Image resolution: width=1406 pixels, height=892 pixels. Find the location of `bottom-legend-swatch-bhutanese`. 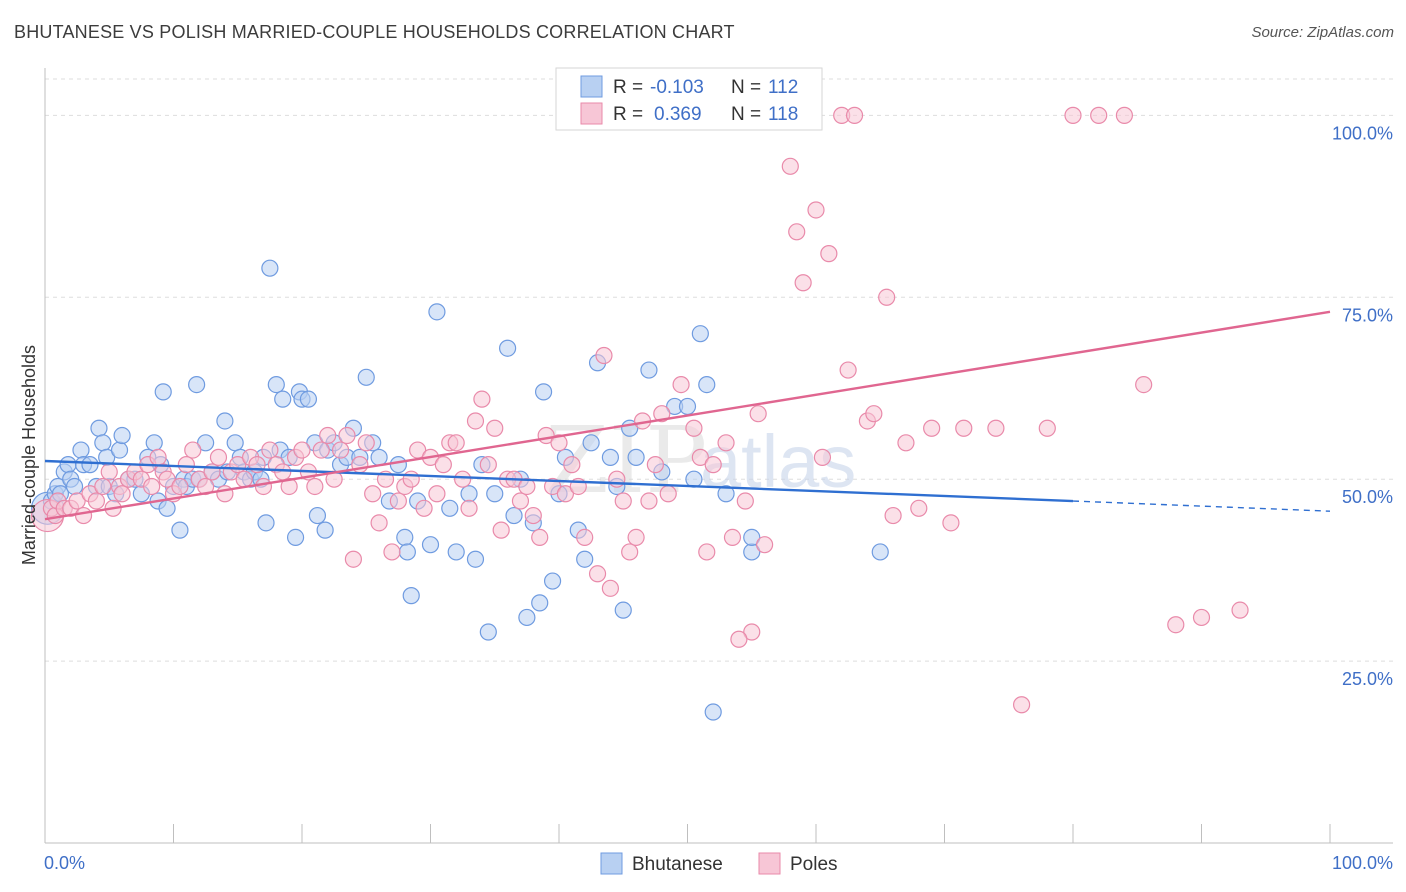

bottom-legend-swatch-bhutanese is located at coordinates (611, 863).